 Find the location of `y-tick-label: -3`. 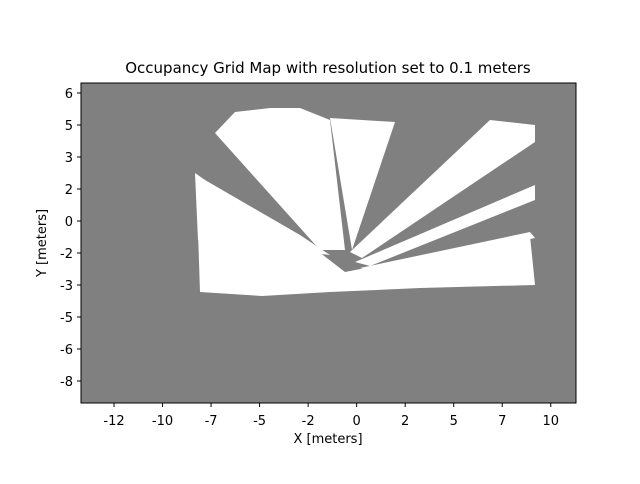

y-tick-label: -3 is located at coordinates (66, 286).